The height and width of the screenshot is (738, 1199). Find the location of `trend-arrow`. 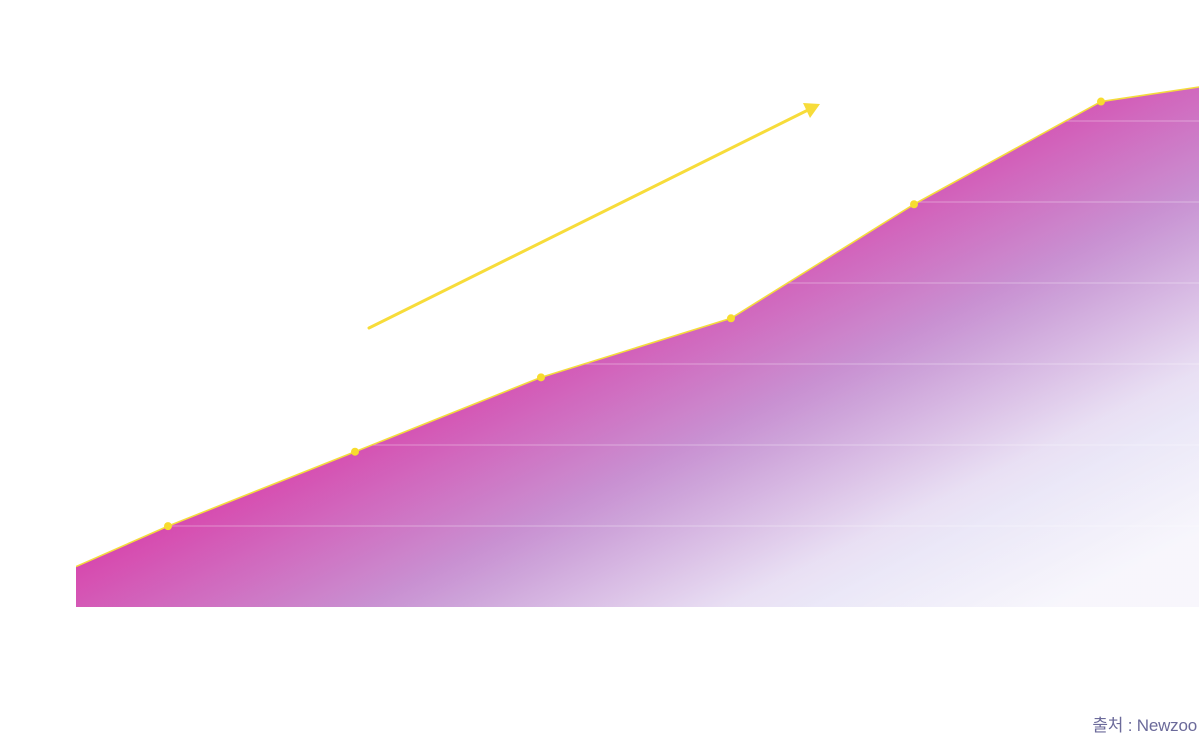

trend-arrow is located at coordinates (593, 216).